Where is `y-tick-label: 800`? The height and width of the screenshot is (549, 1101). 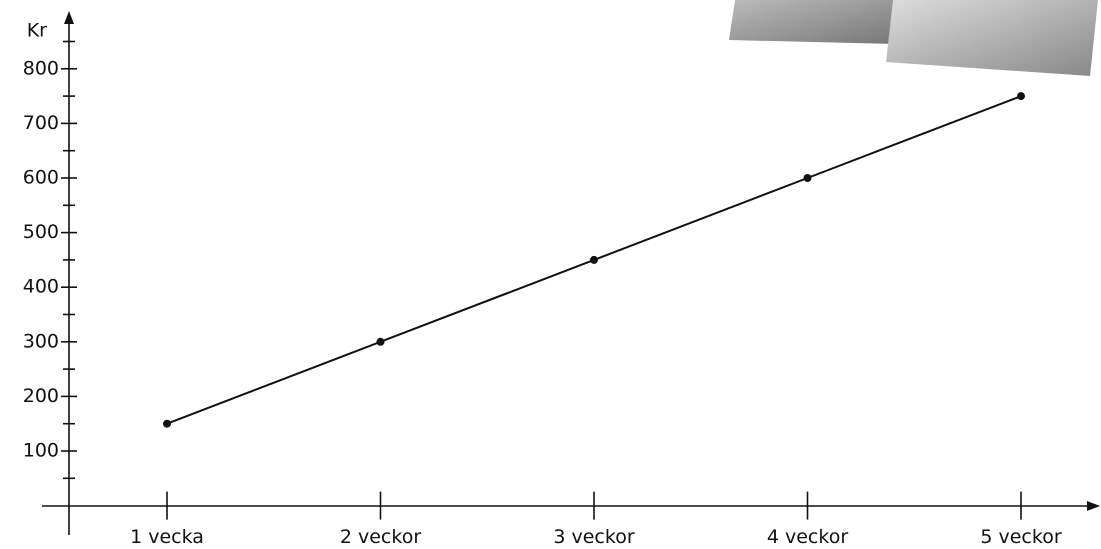 y-tick-label: 800 is located at coordinates (41, 68).